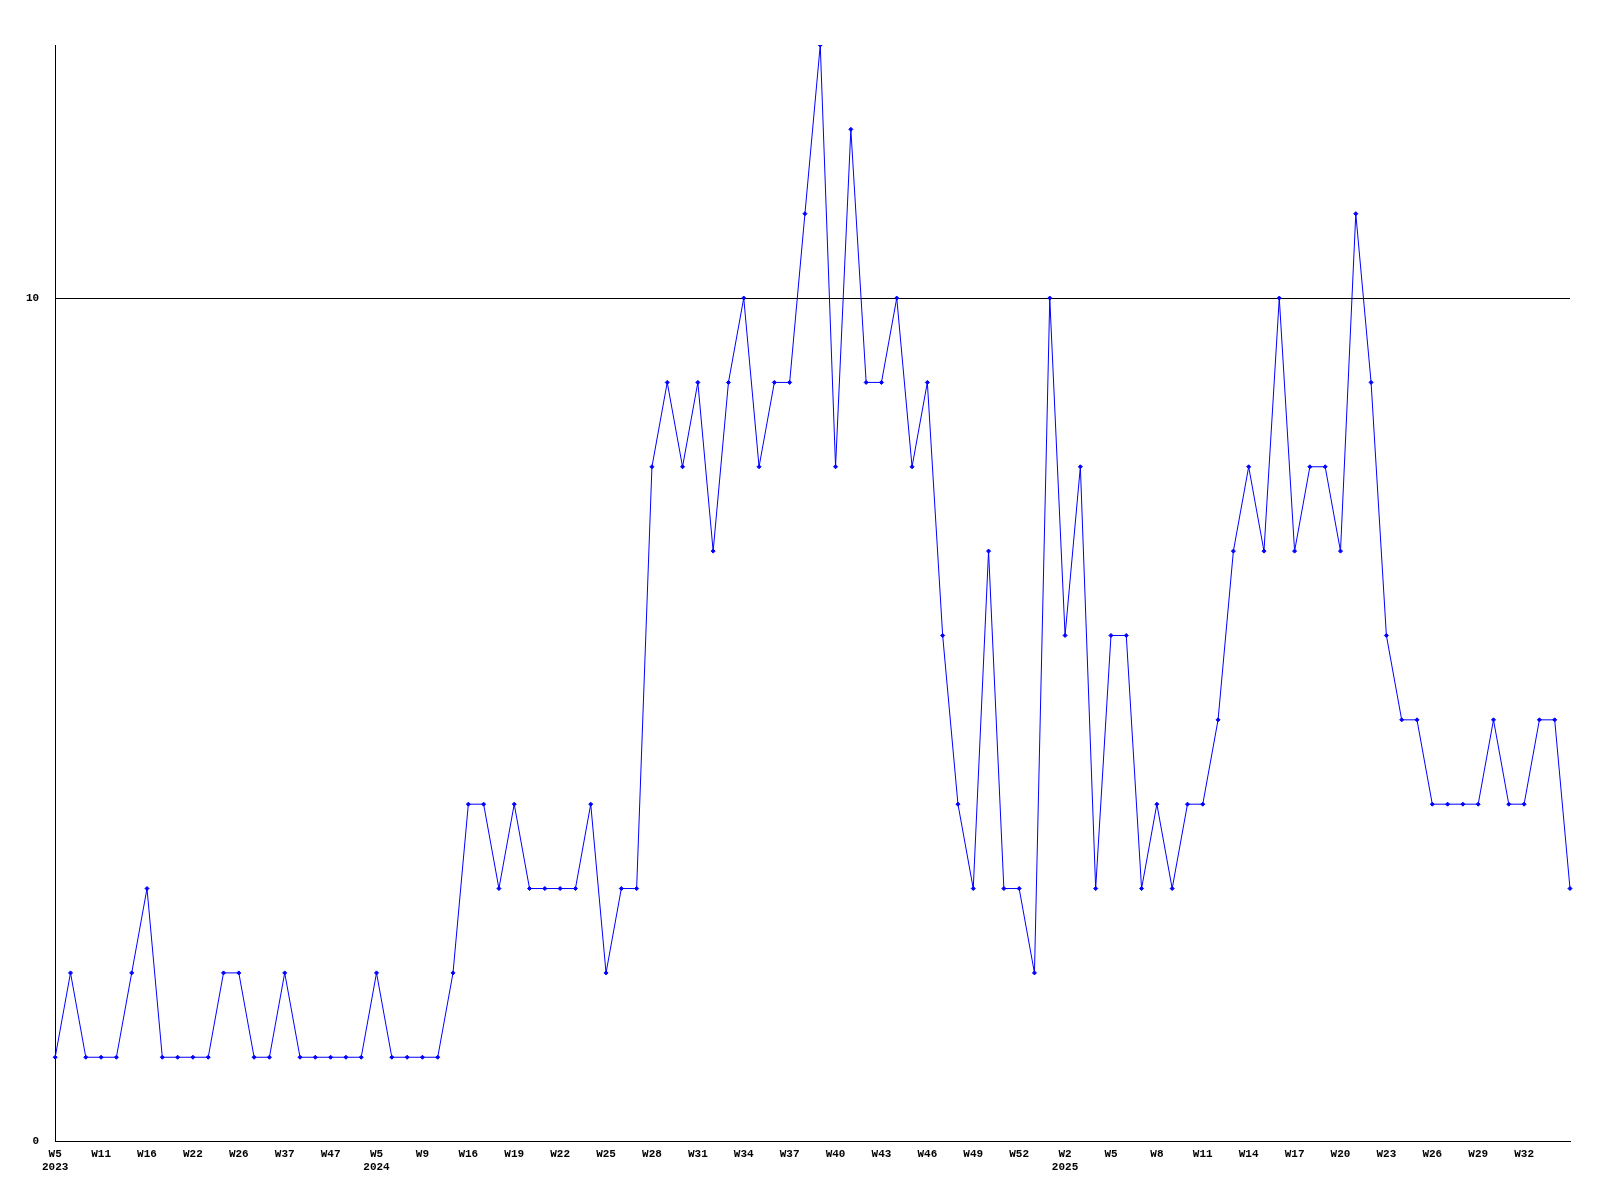 The height and width of the screenshot is (1200, 1600). I want to click on x-tick-label: W47, so click(330, 1153).